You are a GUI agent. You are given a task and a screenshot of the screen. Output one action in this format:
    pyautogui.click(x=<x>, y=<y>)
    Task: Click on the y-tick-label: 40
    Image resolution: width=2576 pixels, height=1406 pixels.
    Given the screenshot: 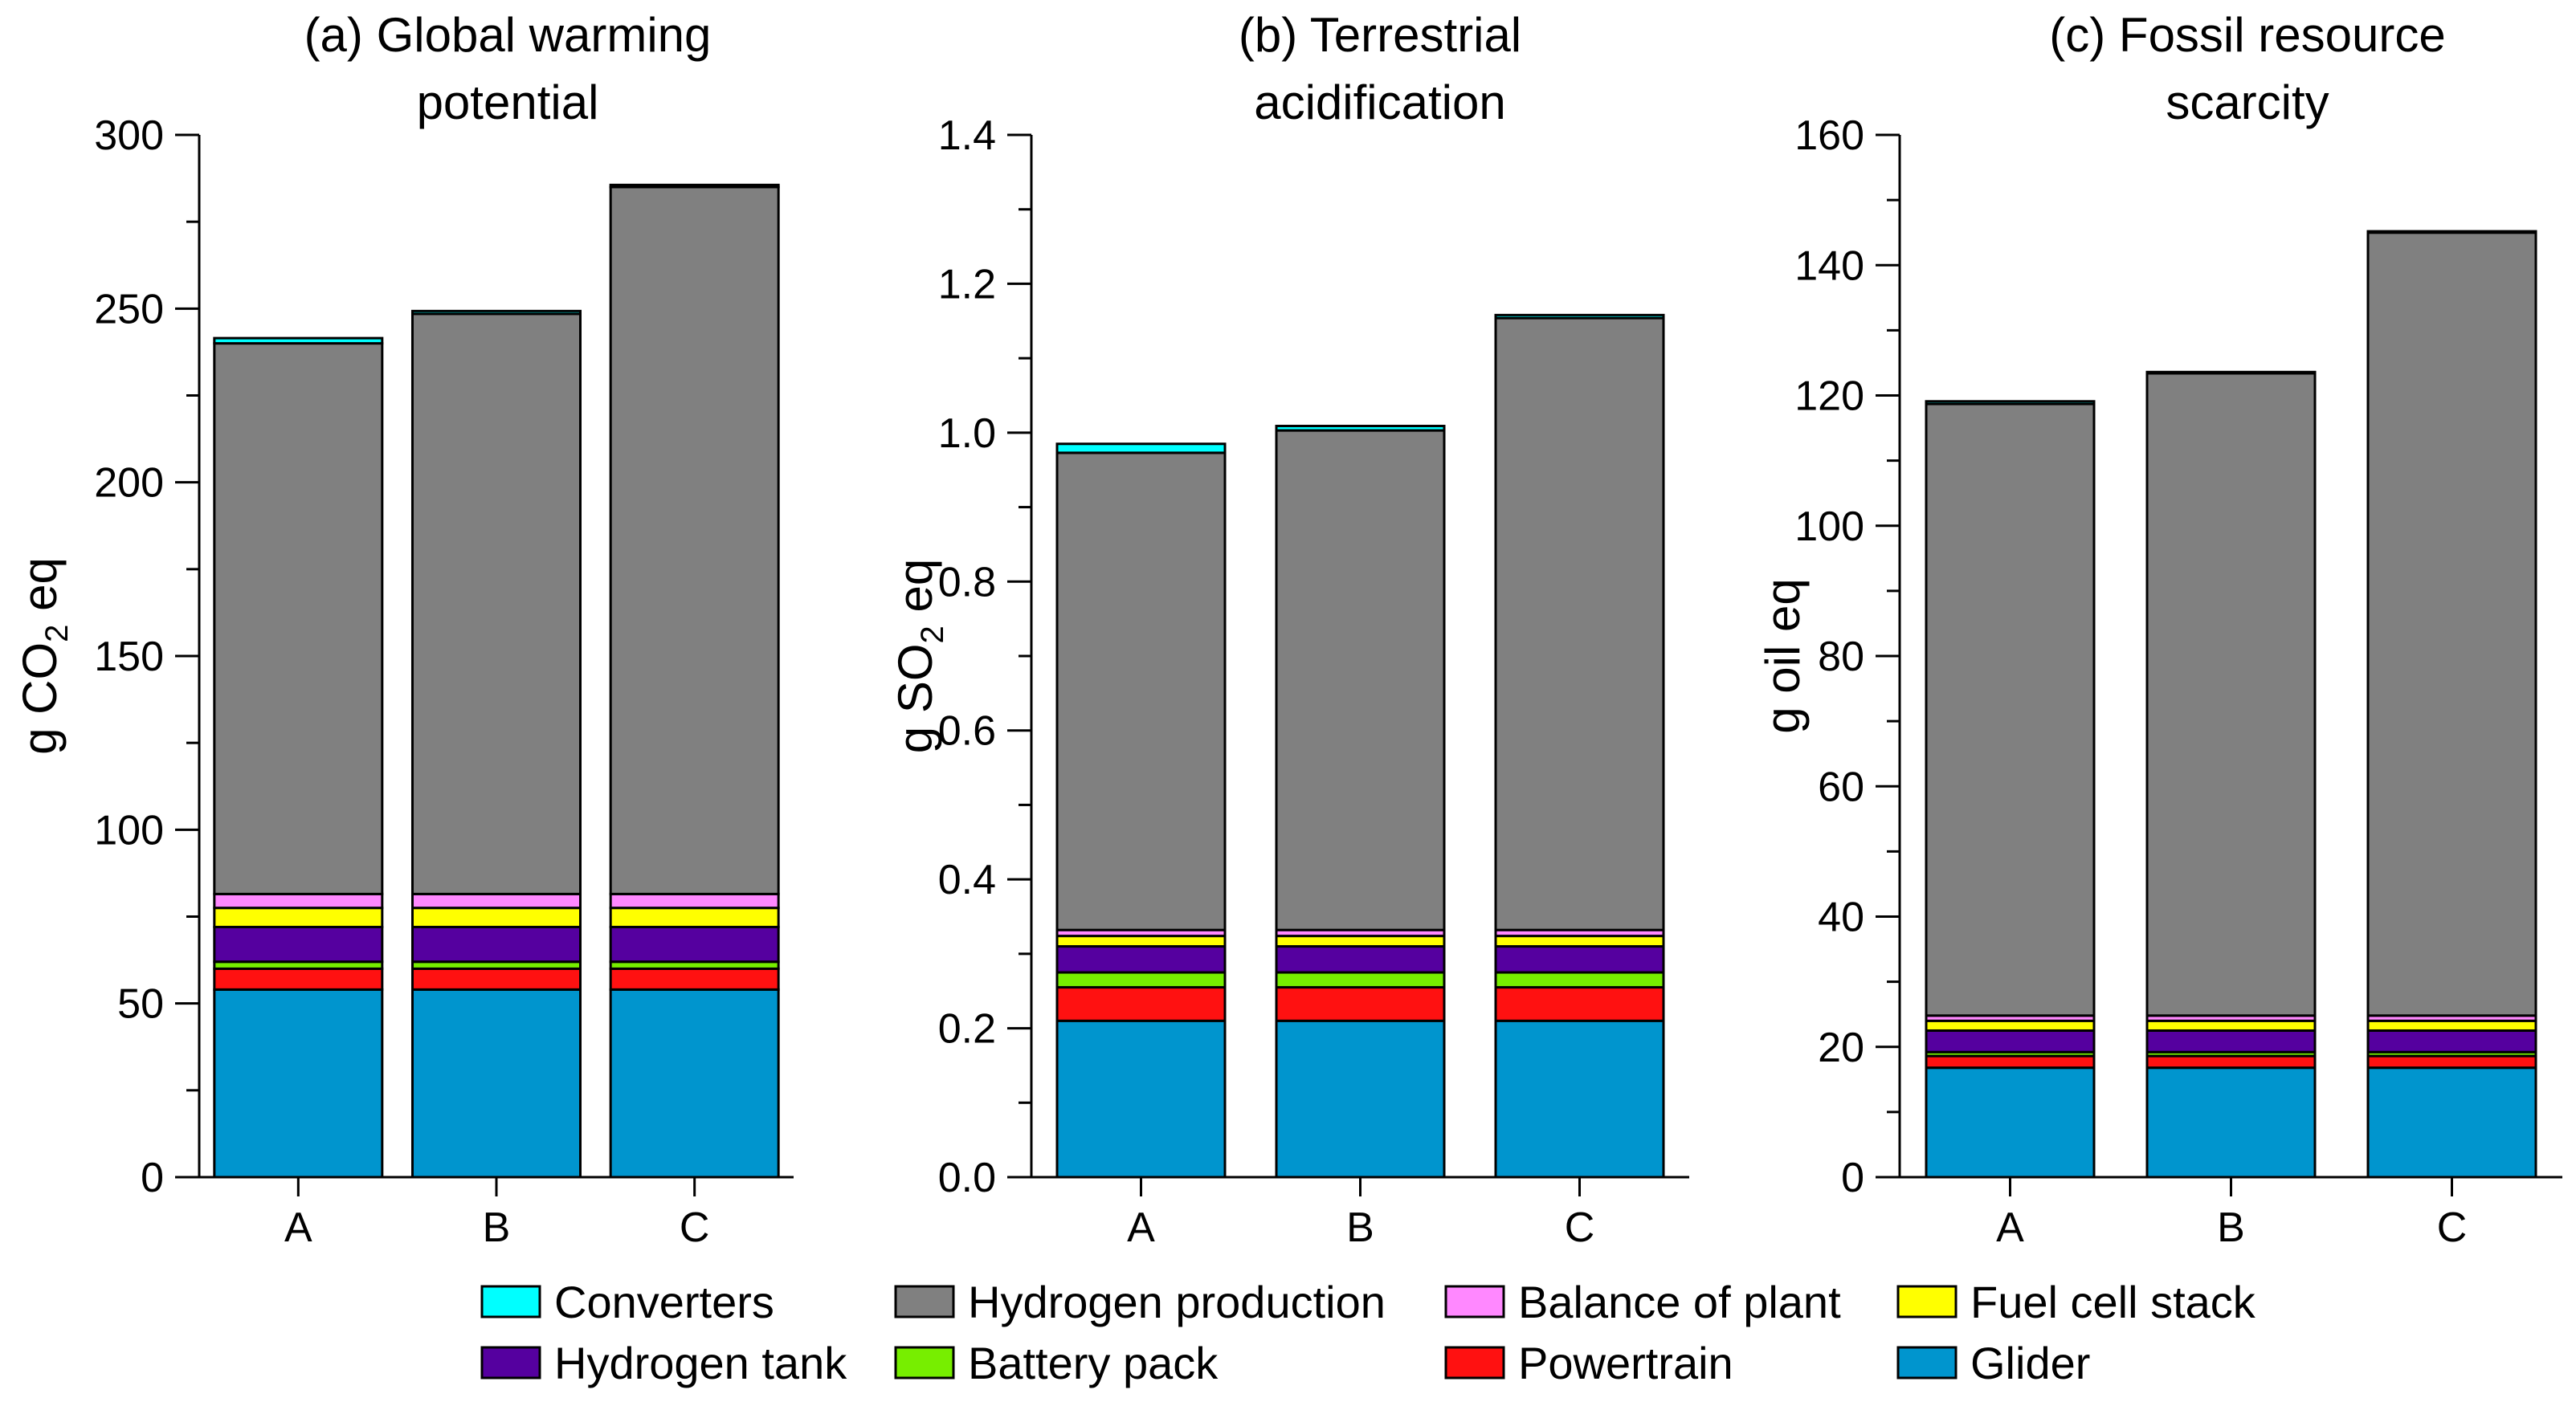 What is the action you would take?
    pyautogui.click(x=1841, y=918)
    